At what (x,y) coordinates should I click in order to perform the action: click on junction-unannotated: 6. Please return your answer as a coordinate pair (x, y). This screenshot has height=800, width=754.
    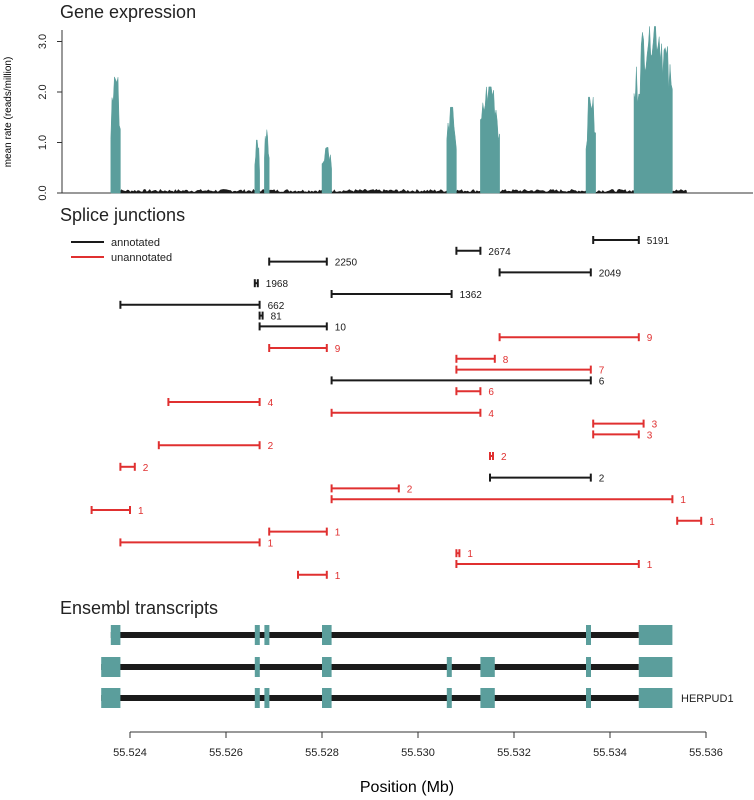
    Looking at the image, I should click on (474, 392).